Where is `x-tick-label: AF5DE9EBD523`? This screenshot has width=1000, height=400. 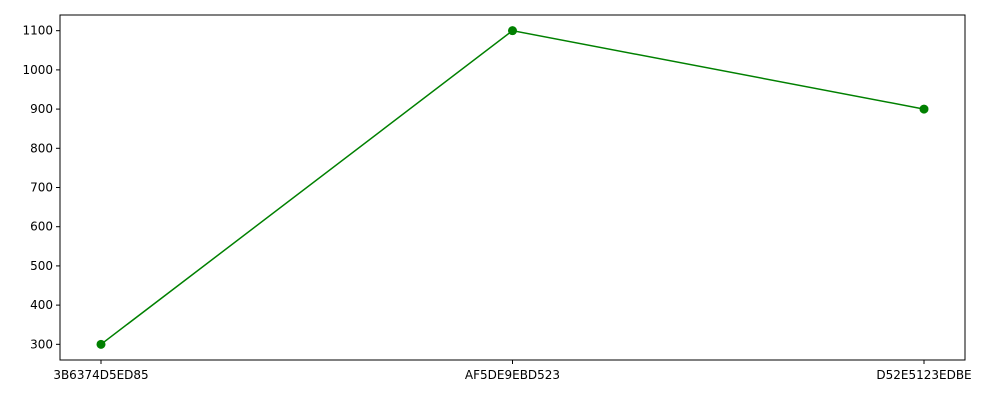 x-tick-label: AF5DE9EBD523 is located at coordinates (512, 375).